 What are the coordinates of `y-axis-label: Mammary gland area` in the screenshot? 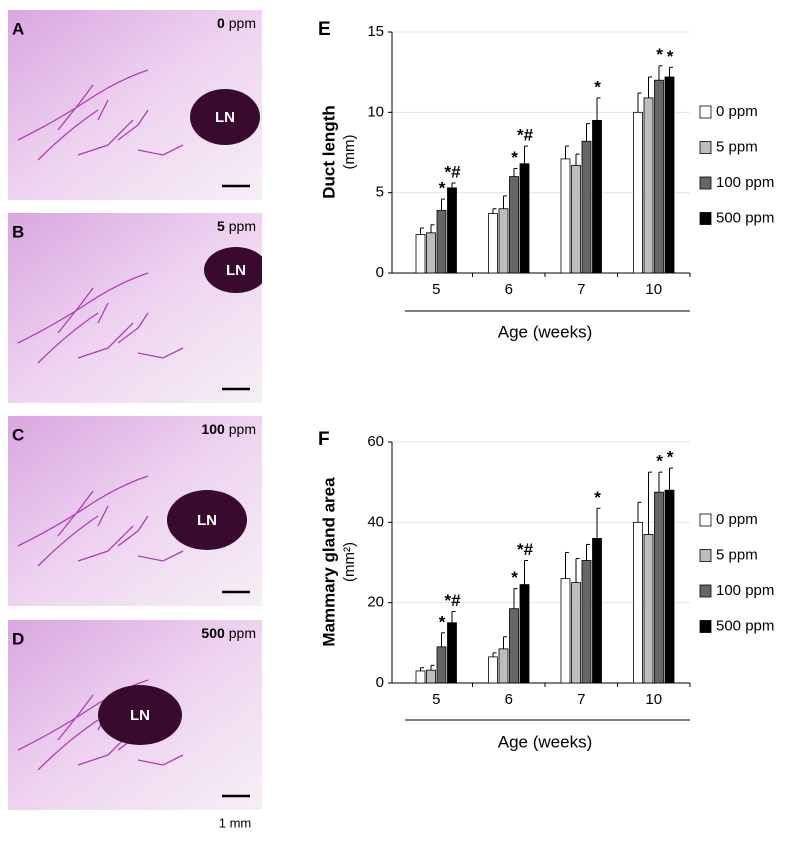 It's located at (328, 562).